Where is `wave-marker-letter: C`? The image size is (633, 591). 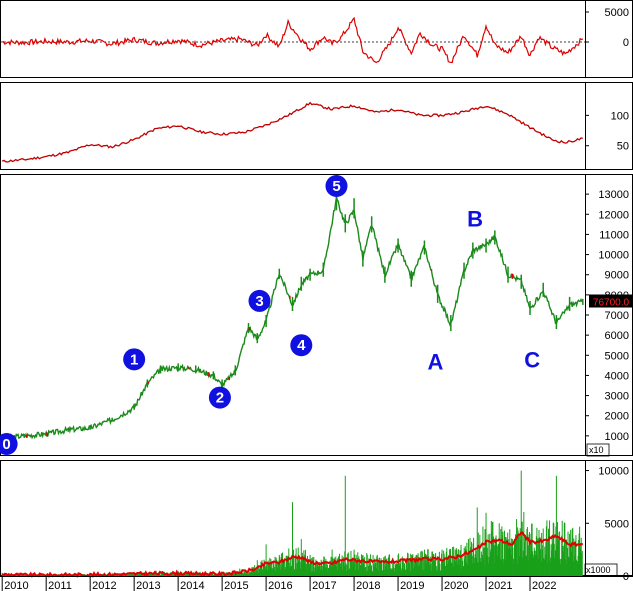
wave-marker-letter: C is located at coordinates (532, 359).